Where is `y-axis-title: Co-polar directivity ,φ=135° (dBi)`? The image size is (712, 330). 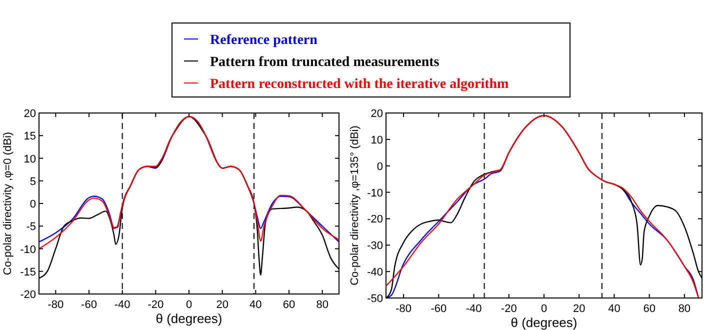
y-axis-title: Co-polar directivity ,φ=135° (dBi) is located at coordinates (355, 206).